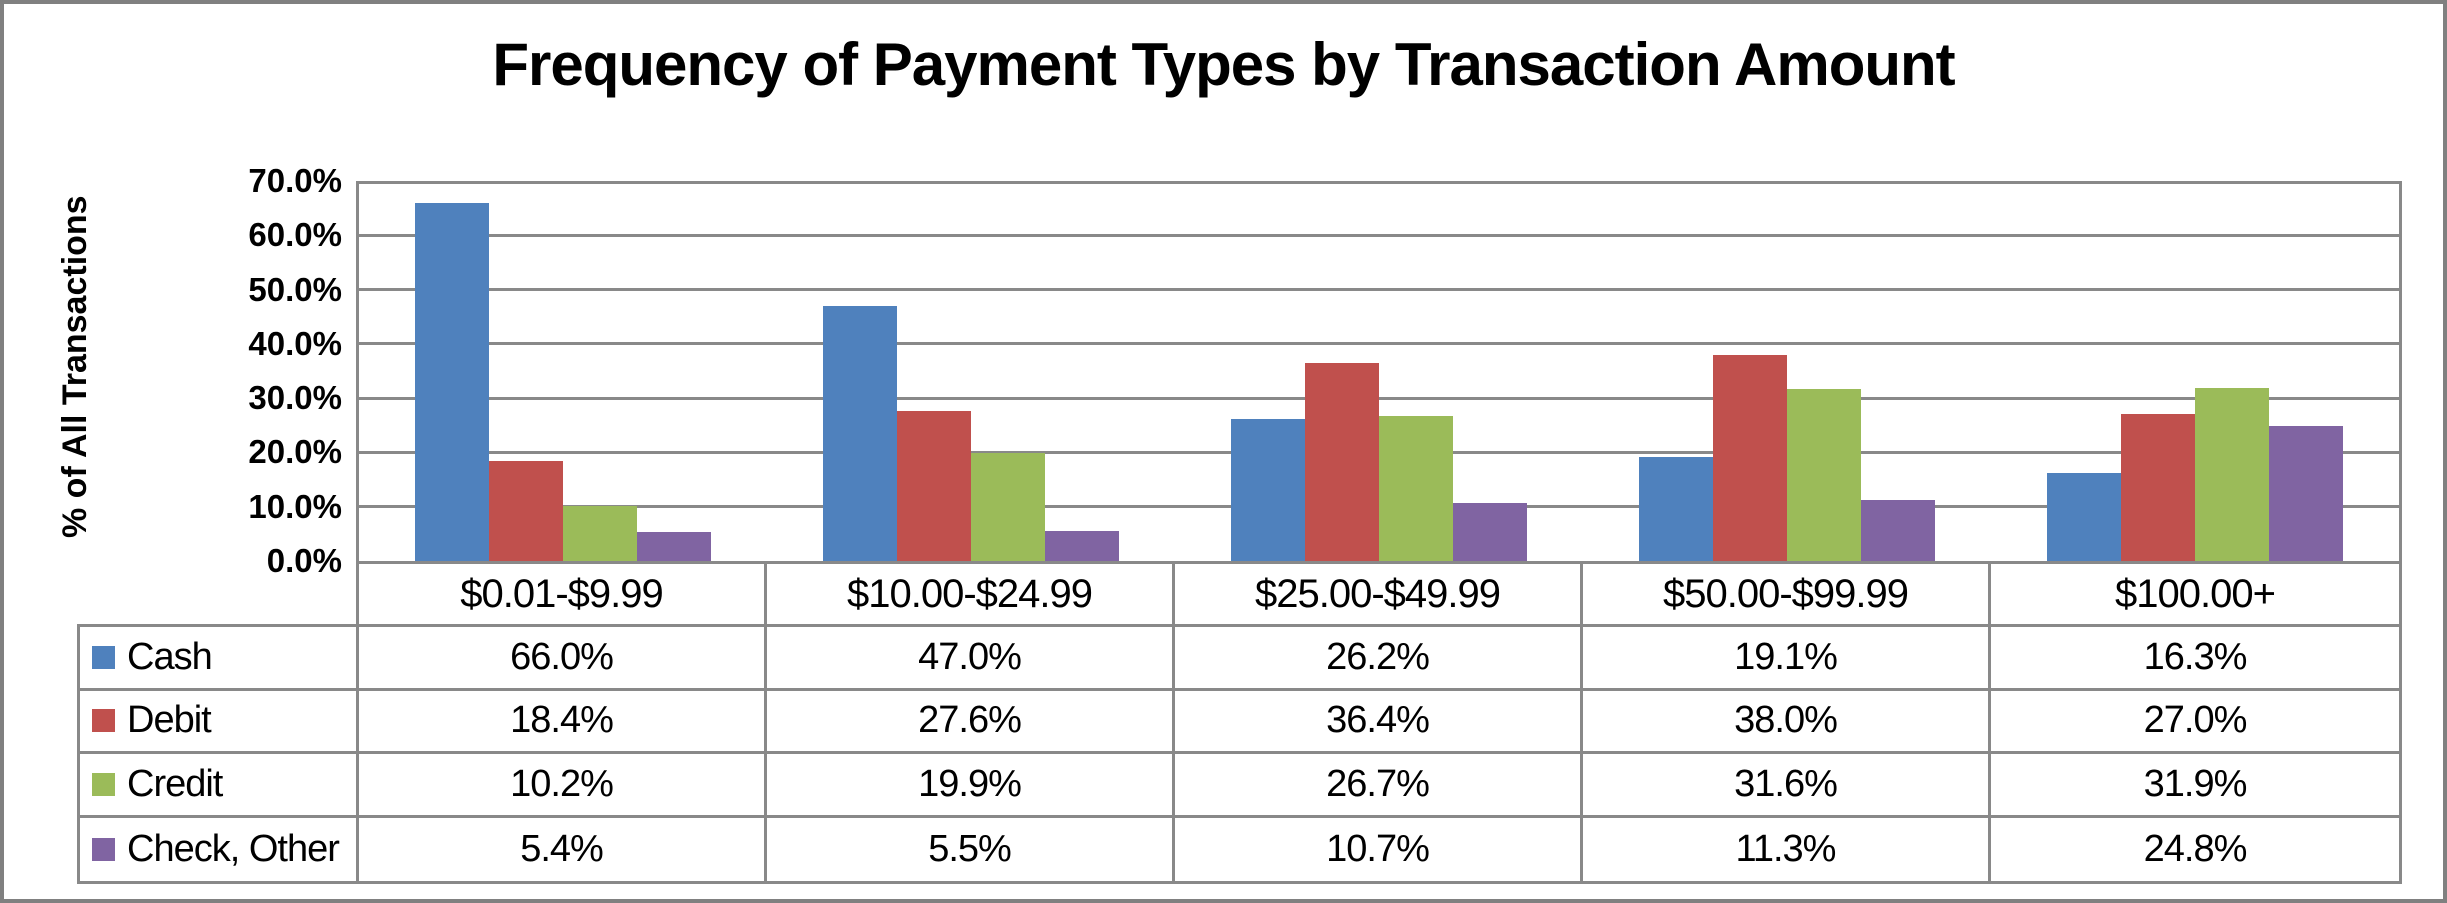  What do you see at coordinates (169, 720) in the screenshot?
I see `legend-label: Debit` at bounding box center [169, 720].